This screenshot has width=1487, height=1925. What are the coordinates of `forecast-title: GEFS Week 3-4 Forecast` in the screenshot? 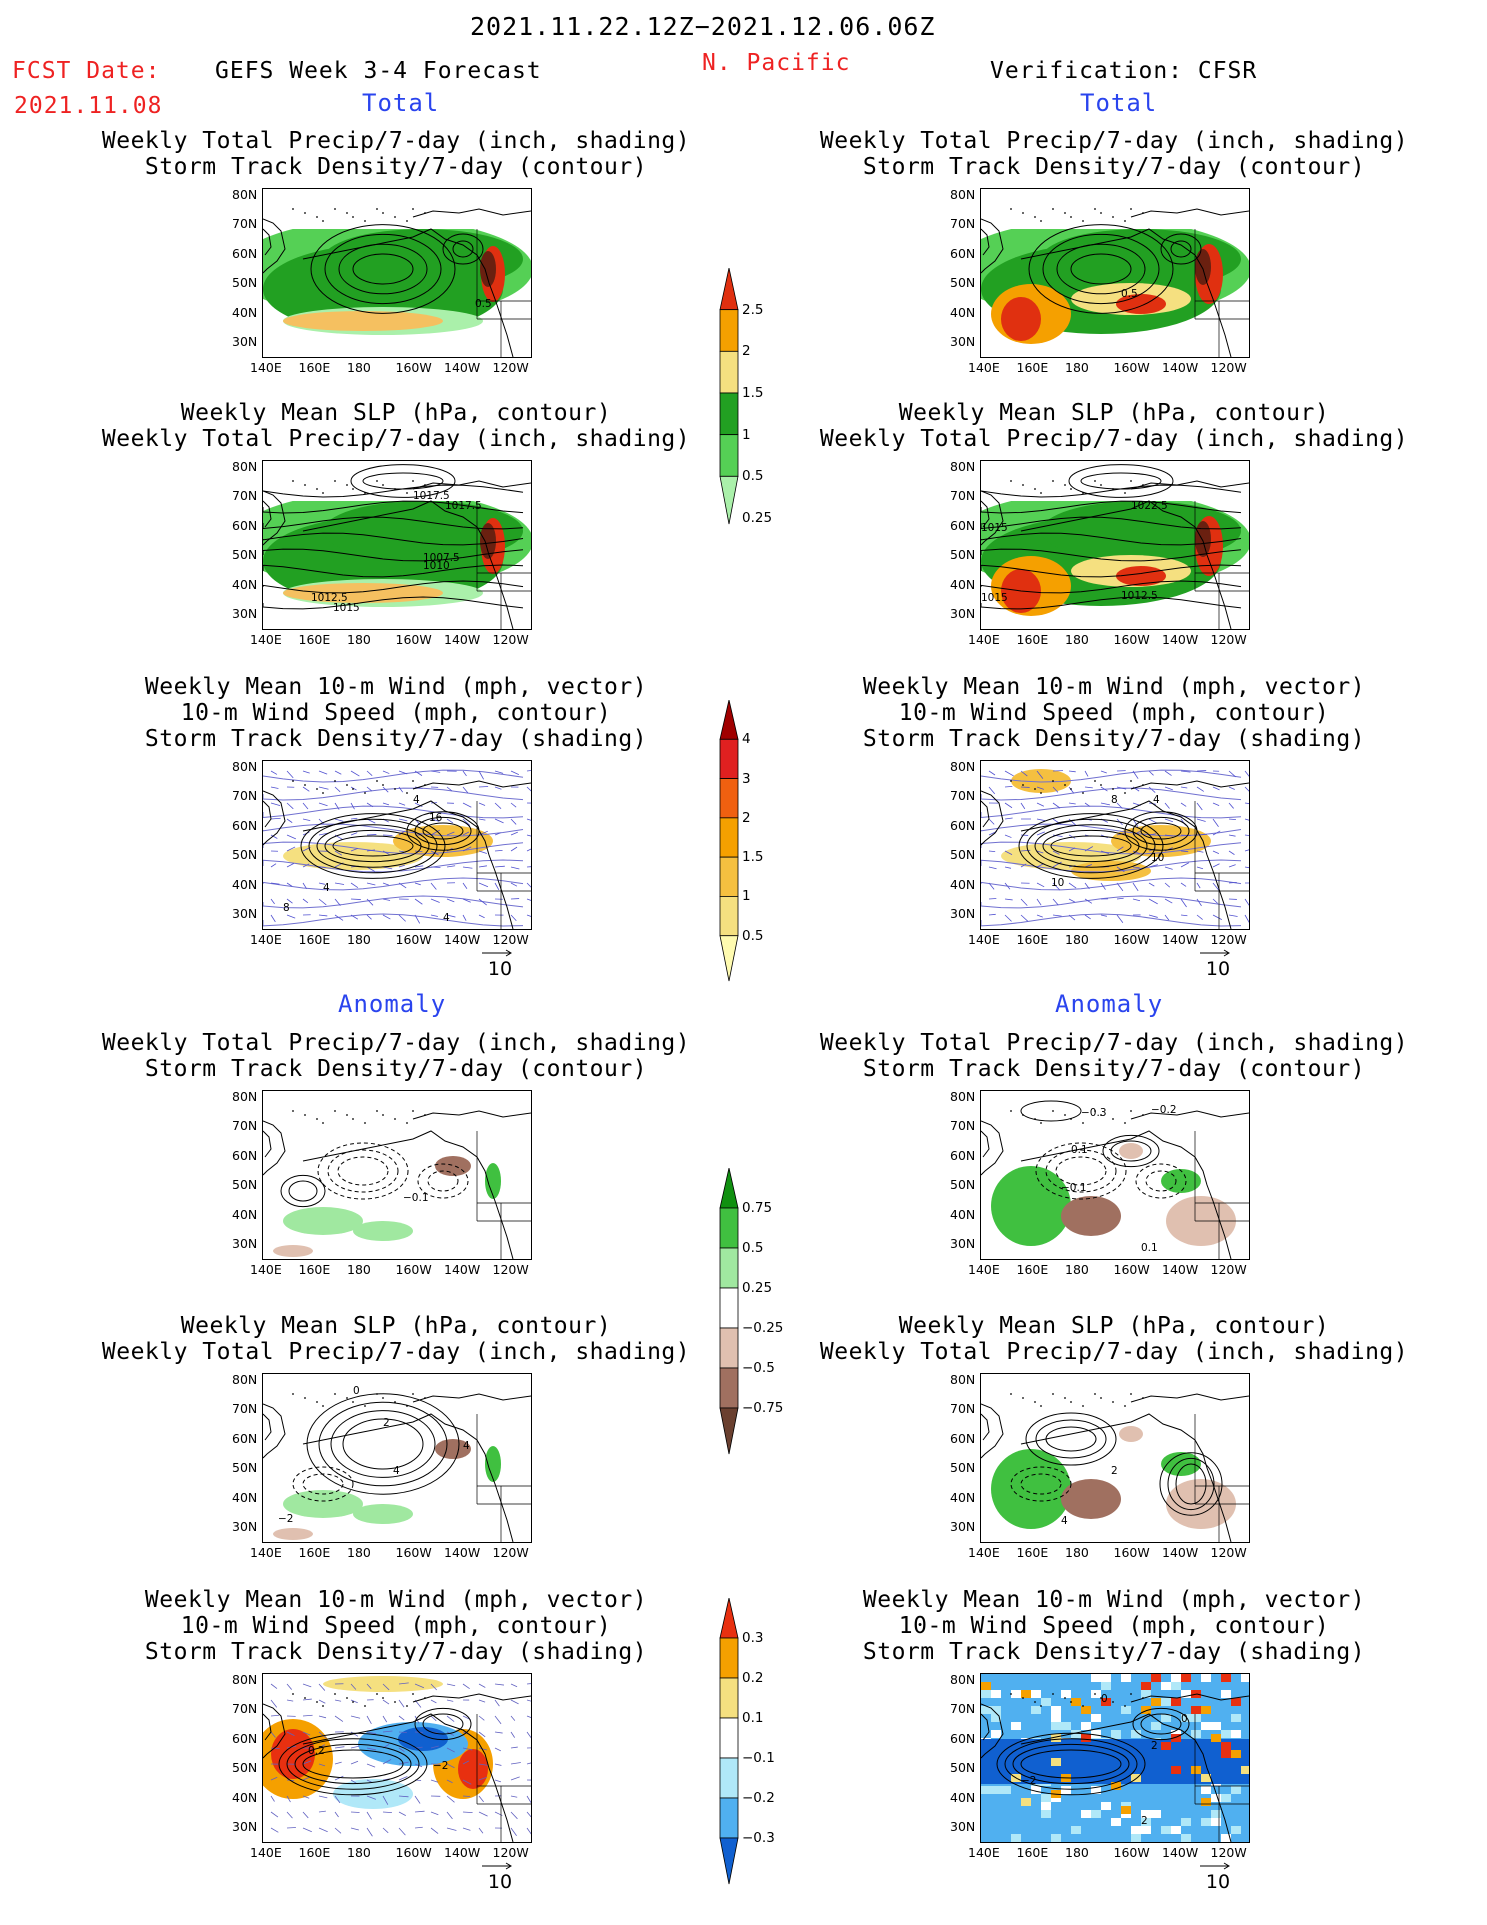 It's located at (378, 71).